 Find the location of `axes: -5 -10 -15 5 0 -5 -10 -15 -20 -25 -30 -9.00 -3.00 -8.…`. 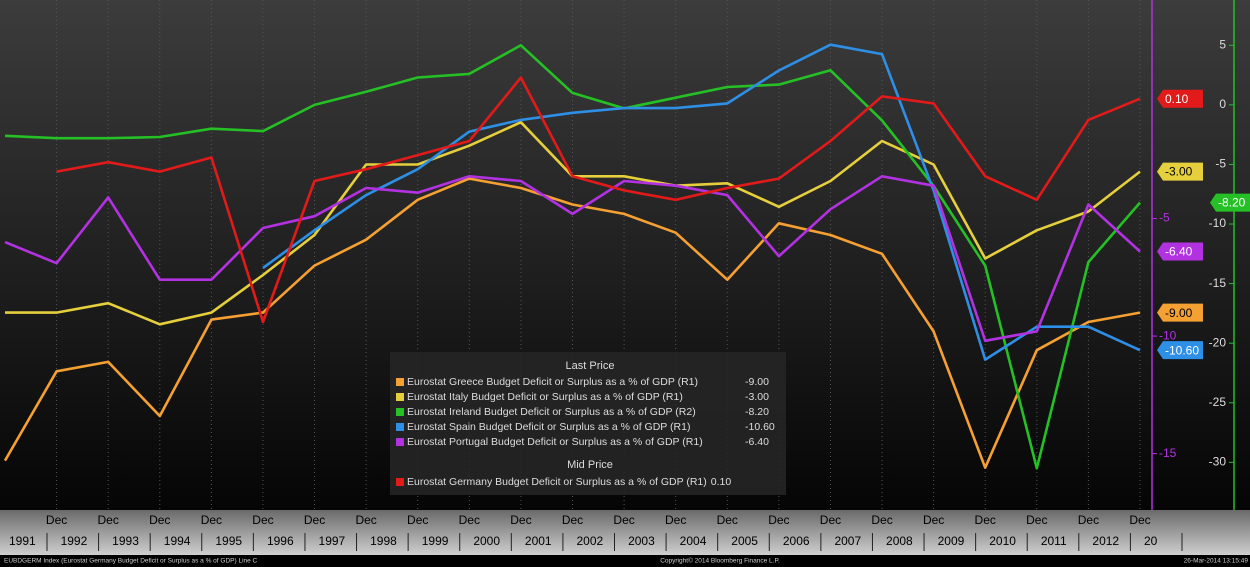

axes: -5 -10 -15 5 0 -5 -10 -15 -20 -25 -30 -9.00 -3.00 -8.… is located at coordinates (1200, 255).